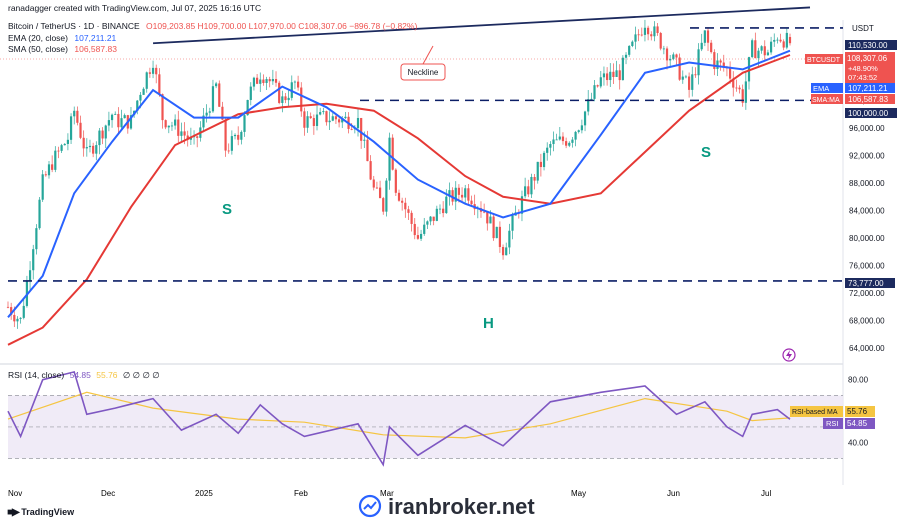 This screenshot has width=900, height=525. I want to click on support-low-tag-bg, so click(870, 283).